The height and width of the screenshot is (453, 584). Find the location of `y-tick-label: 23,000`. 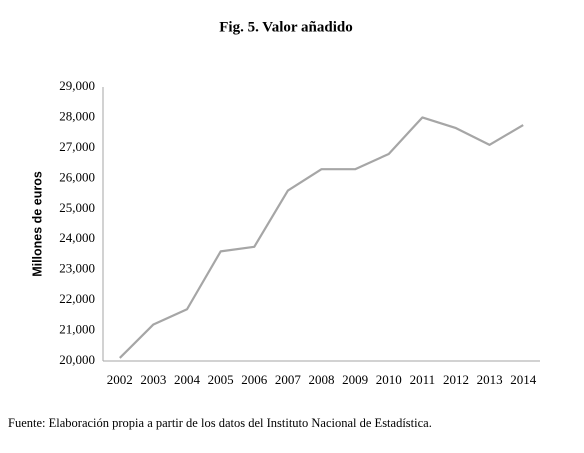

y-tick-label: 23,000 is located at coordinates (77, 268).